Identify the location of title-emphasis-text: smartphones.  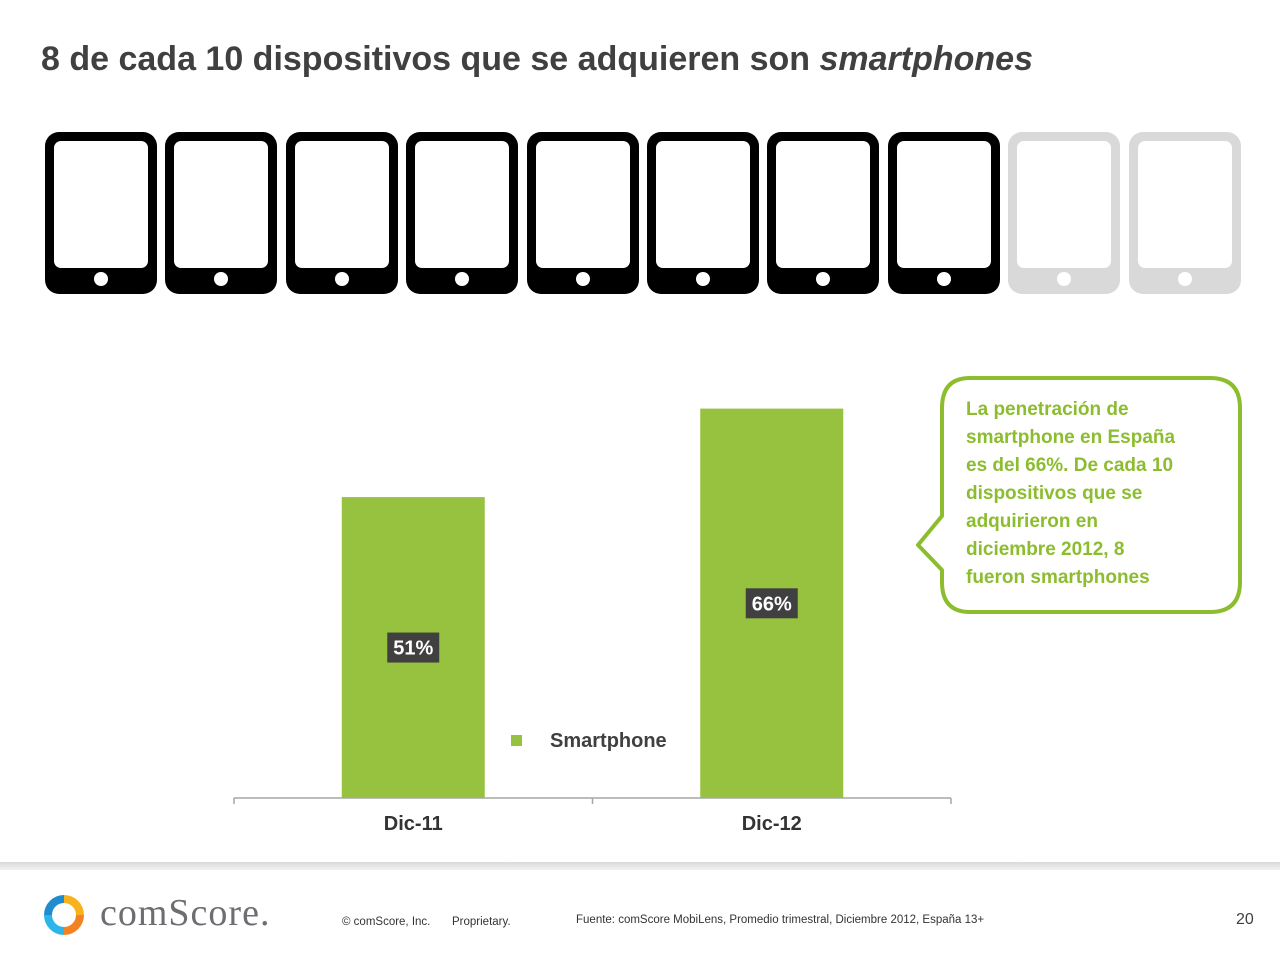
(926, 59).